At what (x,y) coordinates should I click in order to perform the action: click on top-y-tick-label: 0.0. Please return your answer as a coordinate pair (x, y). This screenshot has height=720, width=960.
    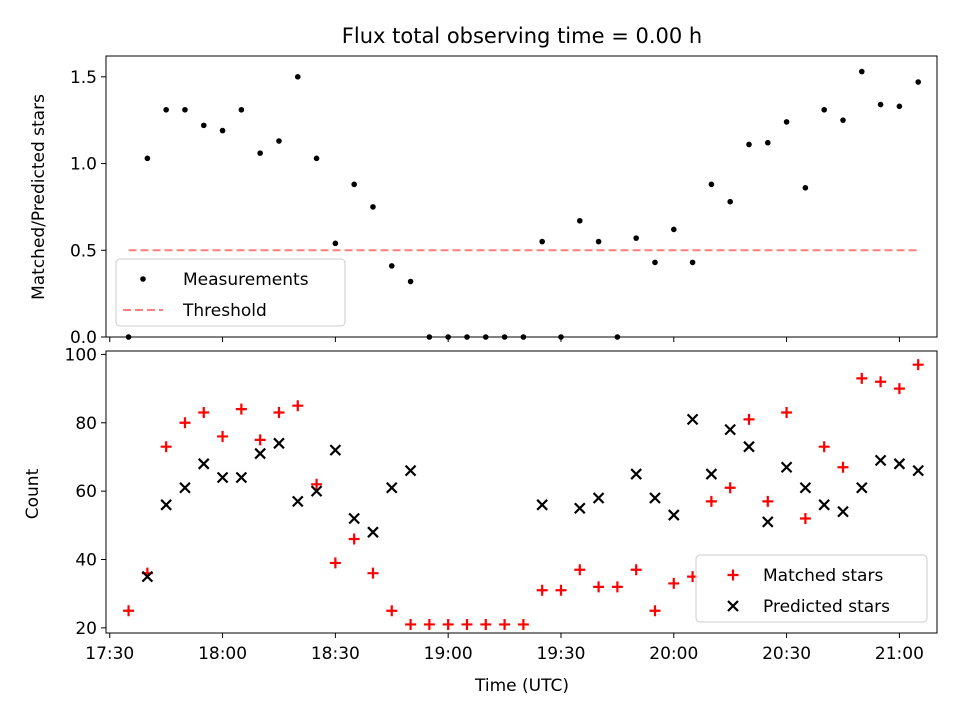
    Looking at the image, I should click on (83, 338).